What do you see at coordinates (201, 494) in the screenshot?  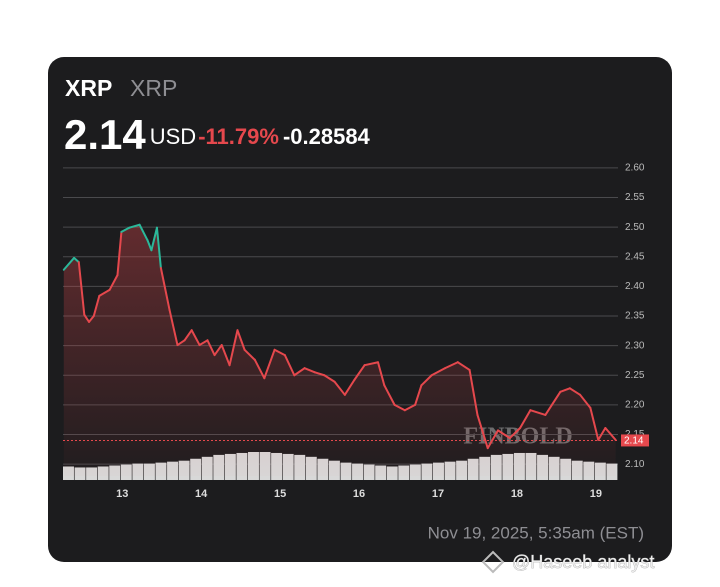 I see `x-tick-label: 14` at bounding box center [201, 494].